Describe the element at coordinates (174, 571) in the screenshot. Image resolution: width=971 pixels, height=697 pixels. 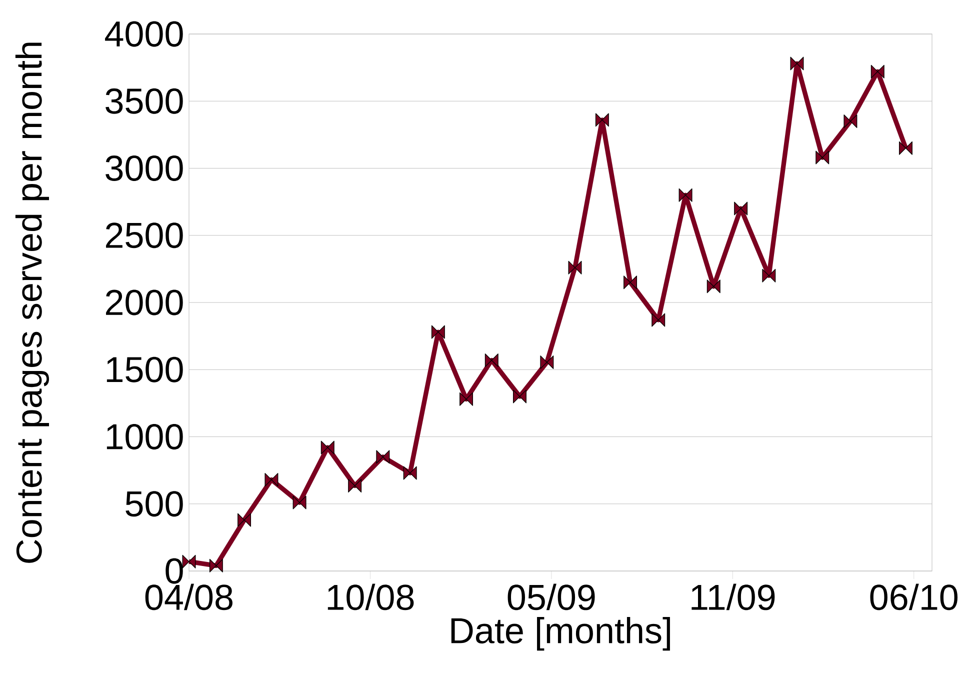
I see `y-tick-label: 0` at that location.